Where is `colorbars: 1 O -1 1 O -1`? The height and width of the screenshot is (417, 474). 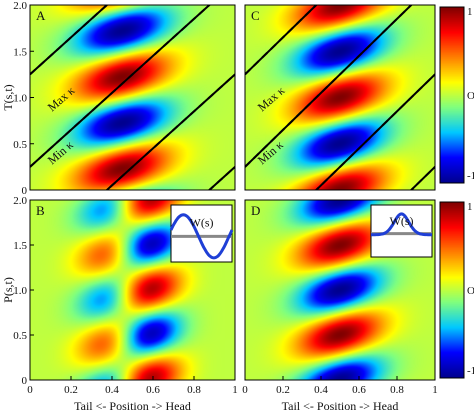 colorbars: 1 O -1 1 O -1 is located at coordinates (456, 192).